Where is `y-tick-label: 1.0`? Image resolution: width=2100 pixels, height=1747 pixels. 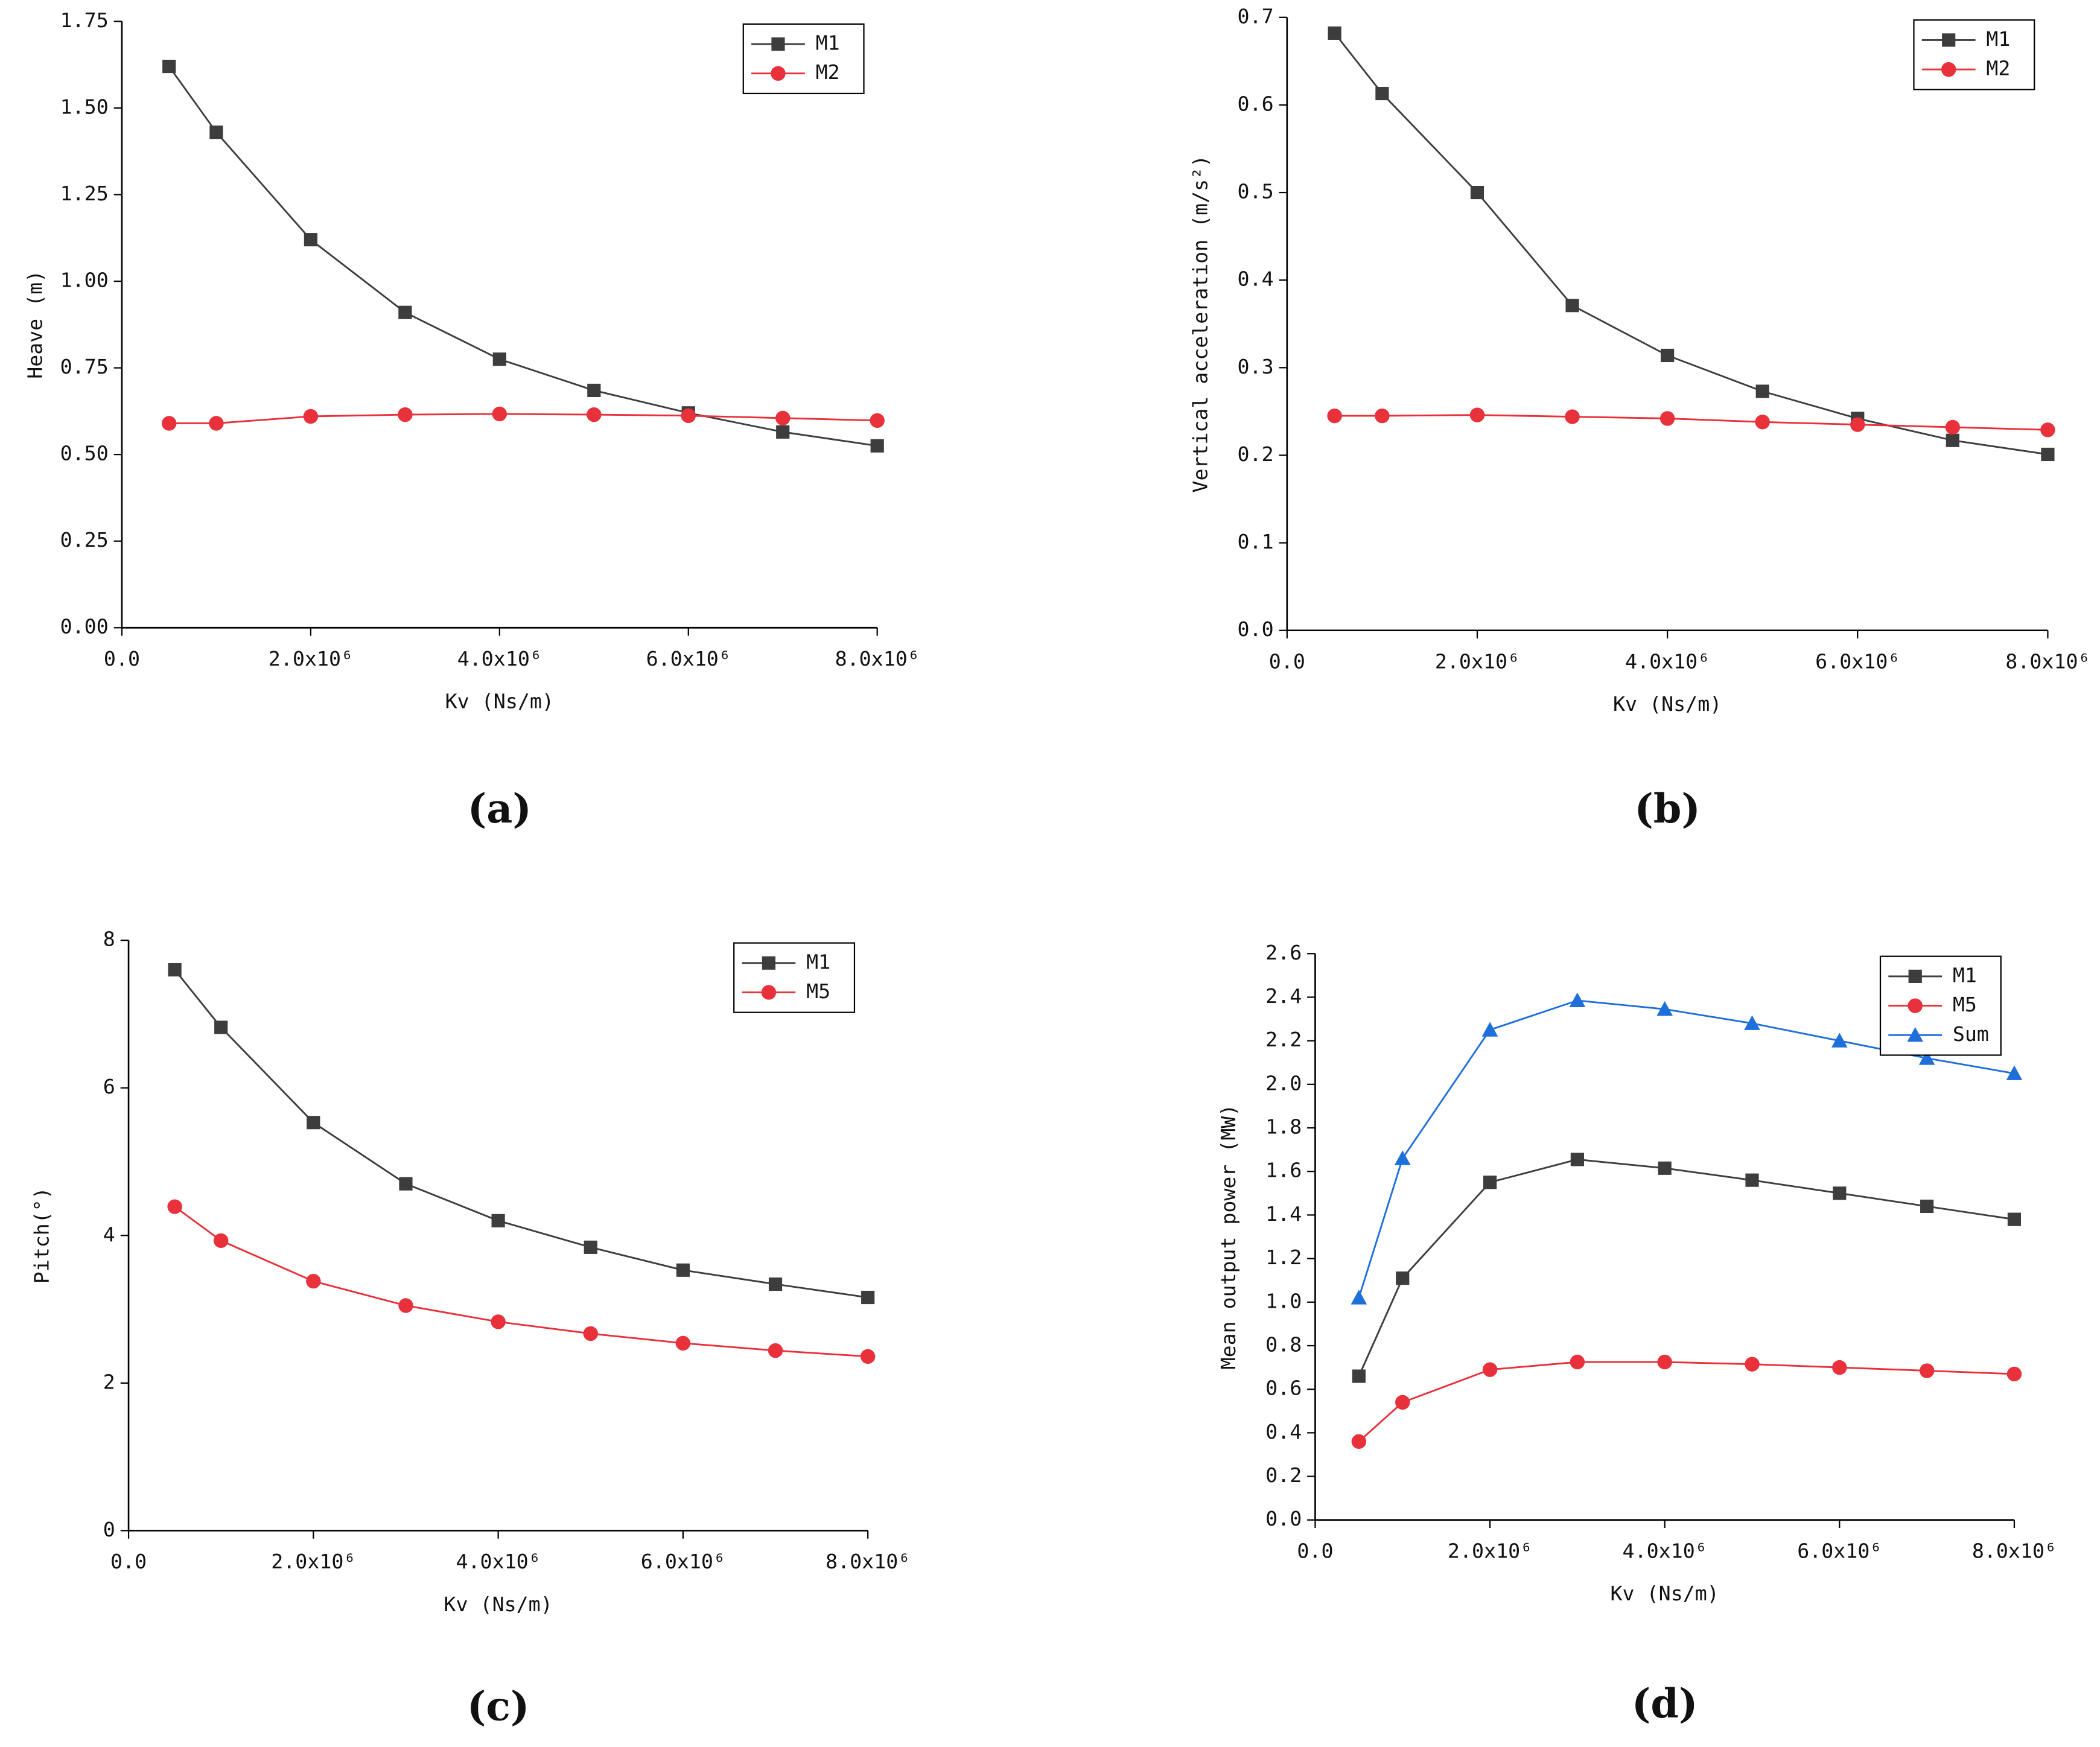
y-tick-label: 1.0 is located at coordinates (1283, 1301).